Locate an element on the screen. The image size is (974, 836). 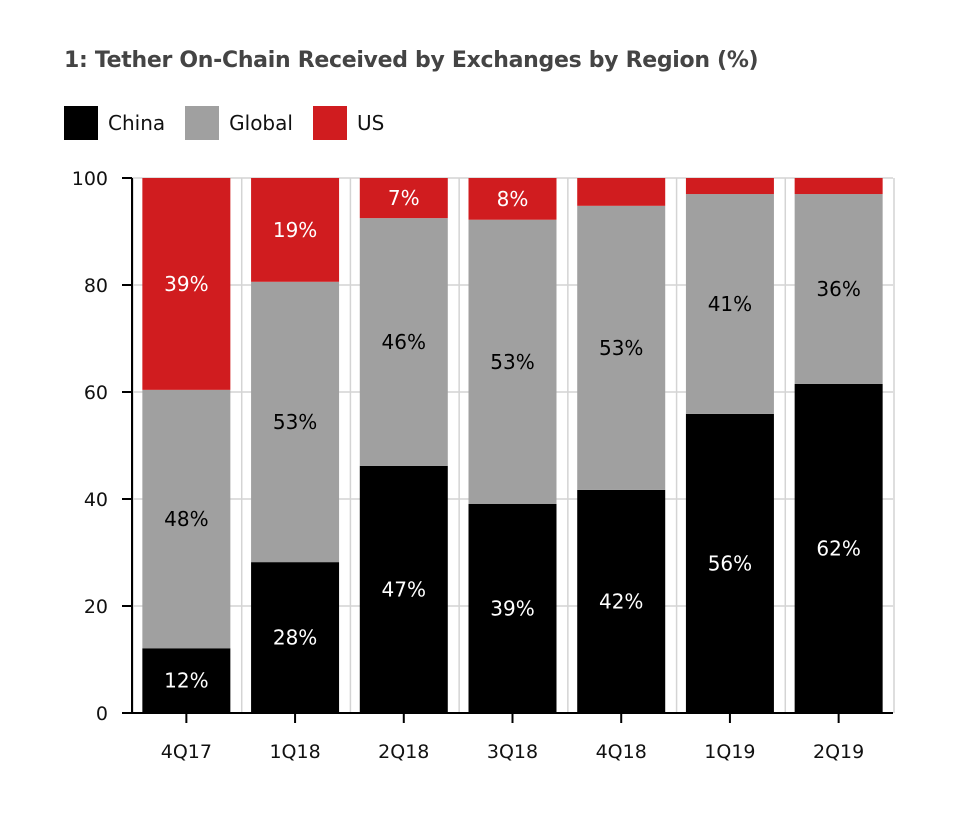
data-label: 46% is located at coordinates (404, 342).